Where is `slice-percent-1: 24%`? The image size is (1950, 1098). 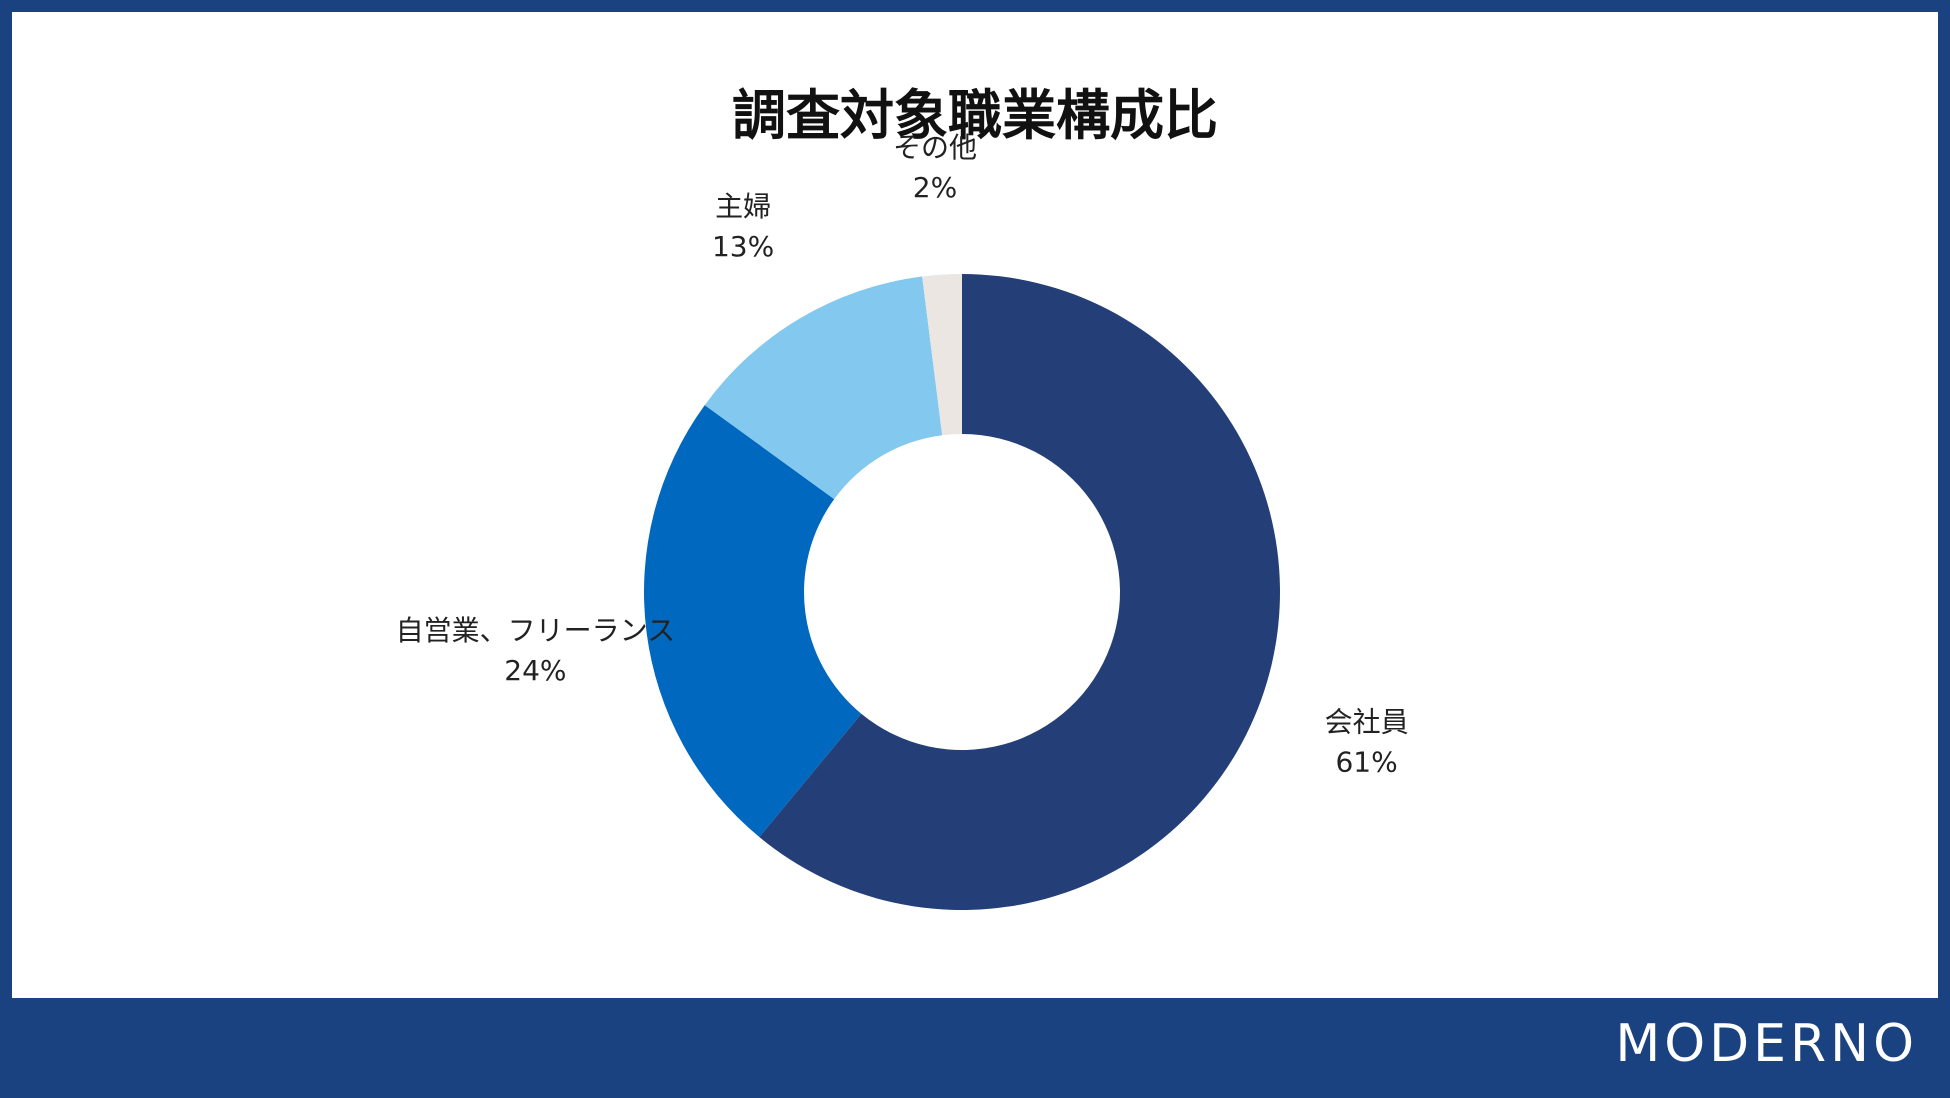 slice-percent-1: 24% is located at coordinates (535, 670).